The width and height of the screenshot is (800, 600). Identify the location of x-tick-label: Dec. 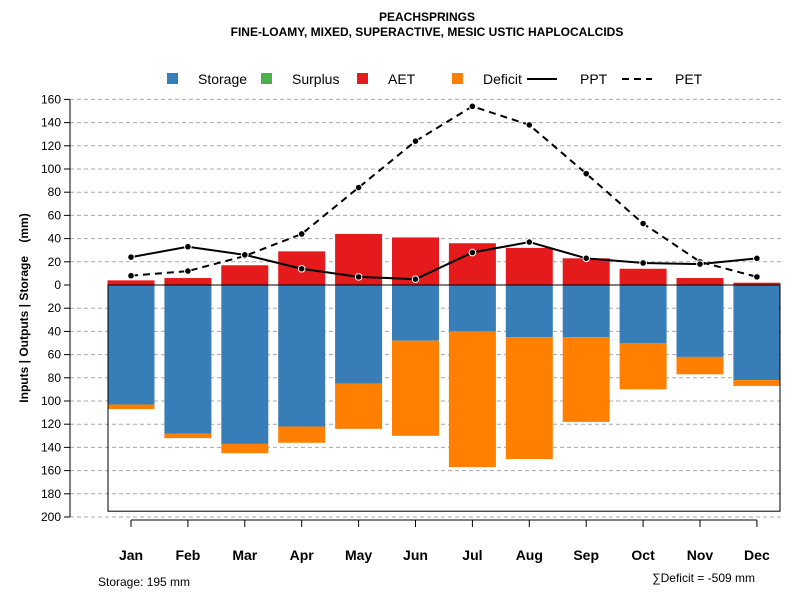
(757, 555).